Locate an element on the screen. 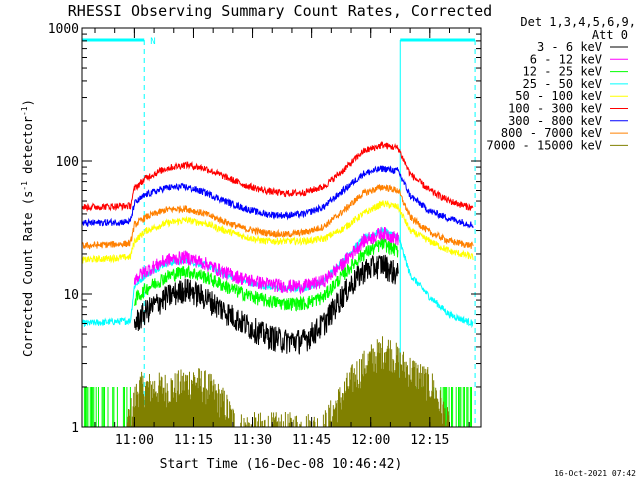  x-tick-label: 11:45 is located at coordinates (311, 440).